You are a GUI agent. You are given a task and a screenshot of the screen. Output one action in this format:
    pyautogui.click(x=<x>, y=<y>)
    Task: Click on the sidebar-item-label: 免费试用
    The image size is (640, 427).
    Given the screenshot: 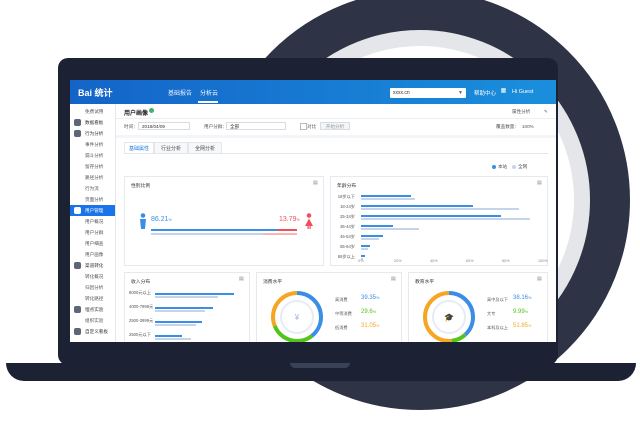 What is the action you would take?
    pyautogui.click(x=94, y=111)
    